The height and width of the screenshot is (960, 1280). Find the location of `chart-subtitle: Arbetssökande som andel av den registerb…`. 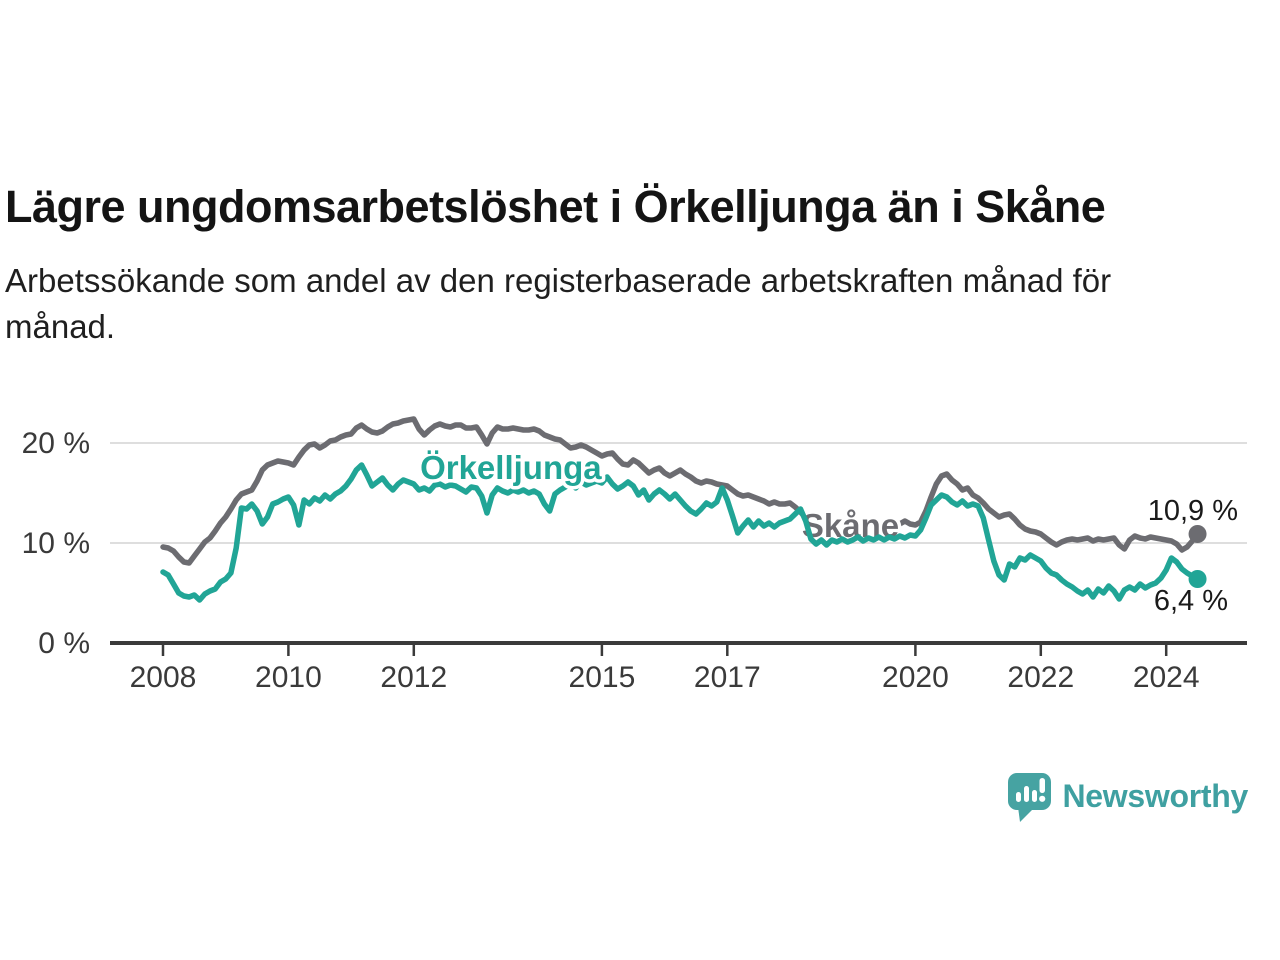

chart-subtitle: Arbetssökande som andel av den registerb… is located at coordinates (615, 304).